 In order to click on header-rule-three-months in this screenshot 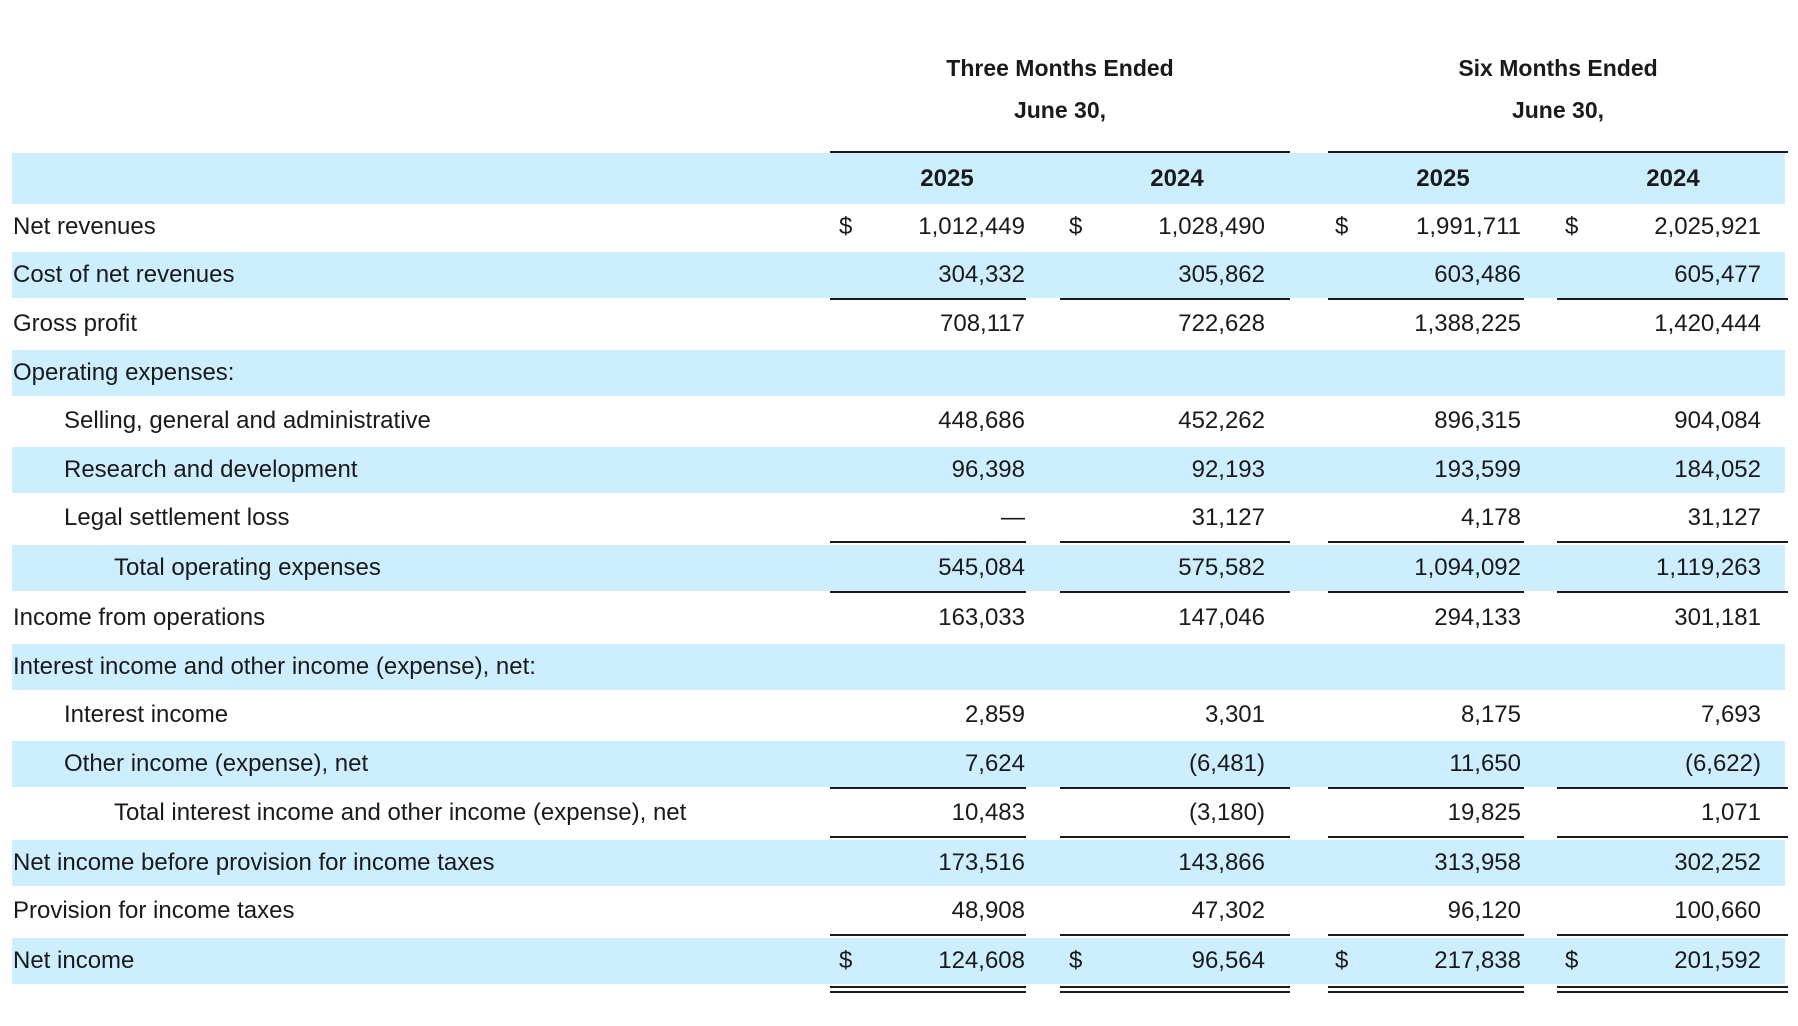, I will do `click(1060, 152)`.